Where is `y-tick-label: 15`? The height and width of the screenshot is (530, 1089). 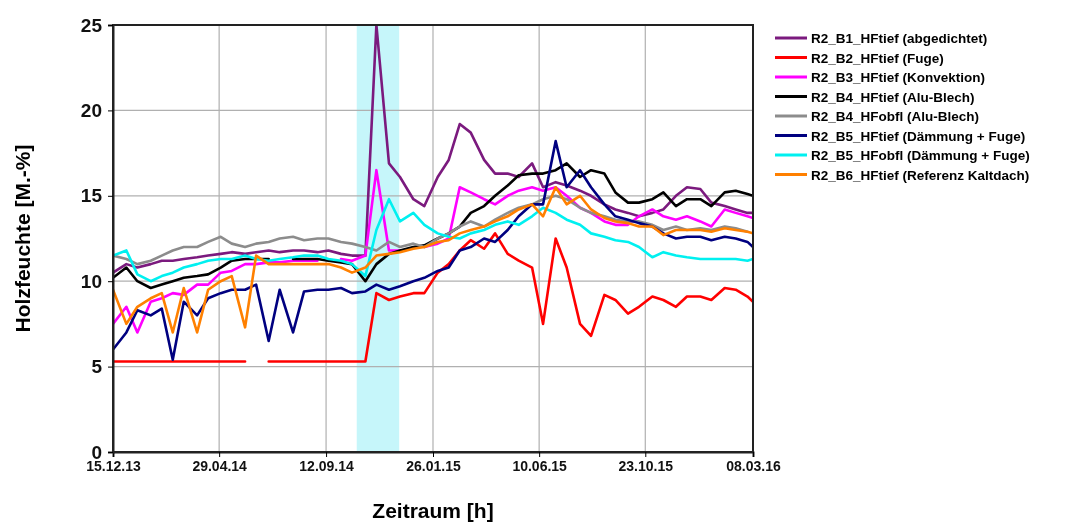 y-tick-label: 15 is located at coordinates (91, 196).